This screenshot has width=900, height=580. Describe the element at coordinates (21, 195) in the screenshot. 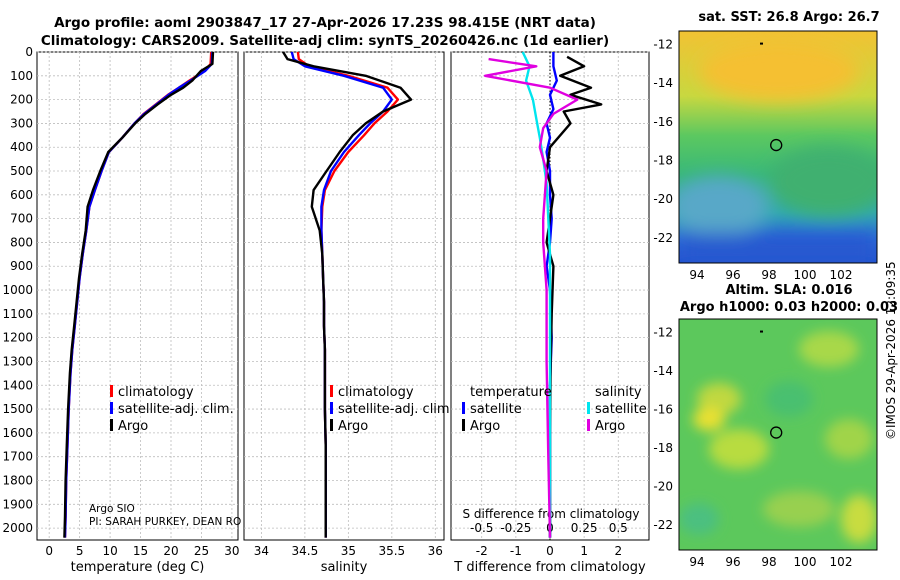

I see `depth-tick-label: 600` at that location.